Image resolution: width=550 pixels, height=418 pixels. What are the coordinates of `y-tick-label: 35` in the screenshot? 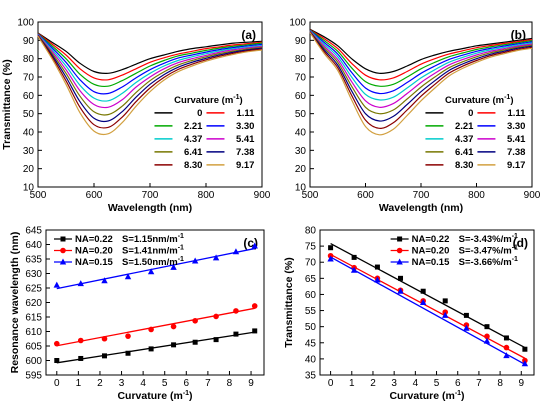 It's located at (311, 376).